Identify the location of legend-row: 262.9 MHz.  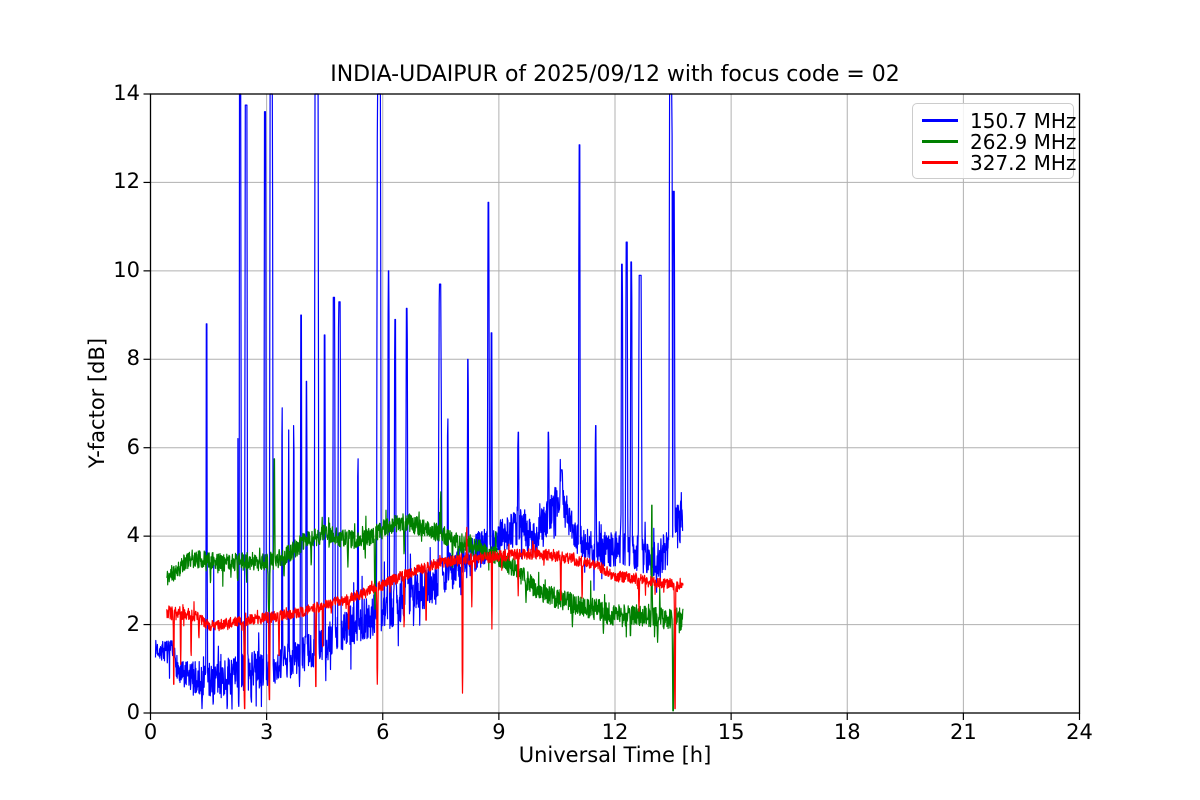
(999, 142).